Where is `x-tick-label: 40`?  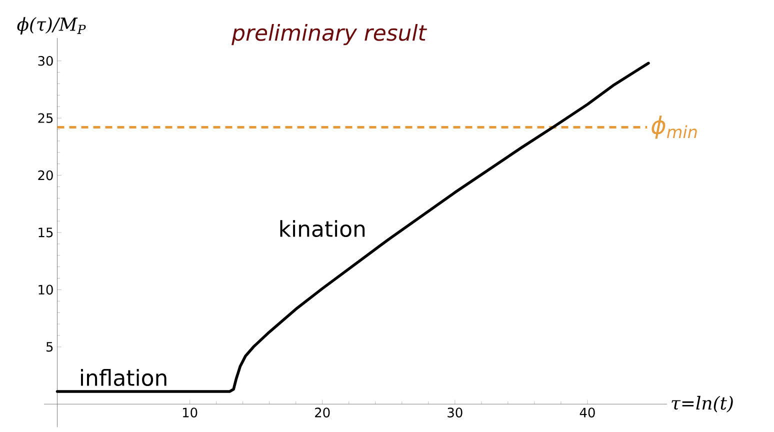
x-tick-label: 40 is located at coordinates (587, 413).